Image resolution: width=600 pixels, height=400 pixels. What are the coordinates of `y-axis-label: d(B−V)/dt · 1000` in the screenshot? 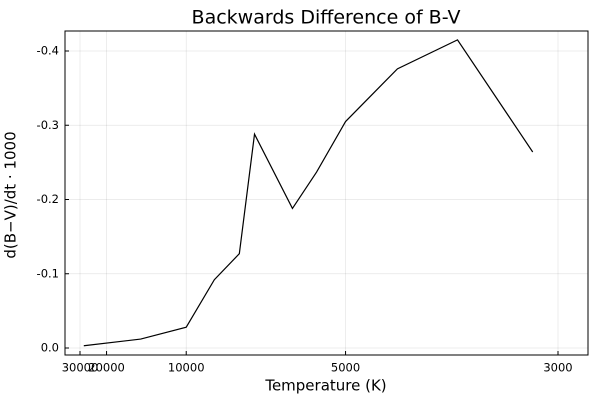 It's located at (11, 194).